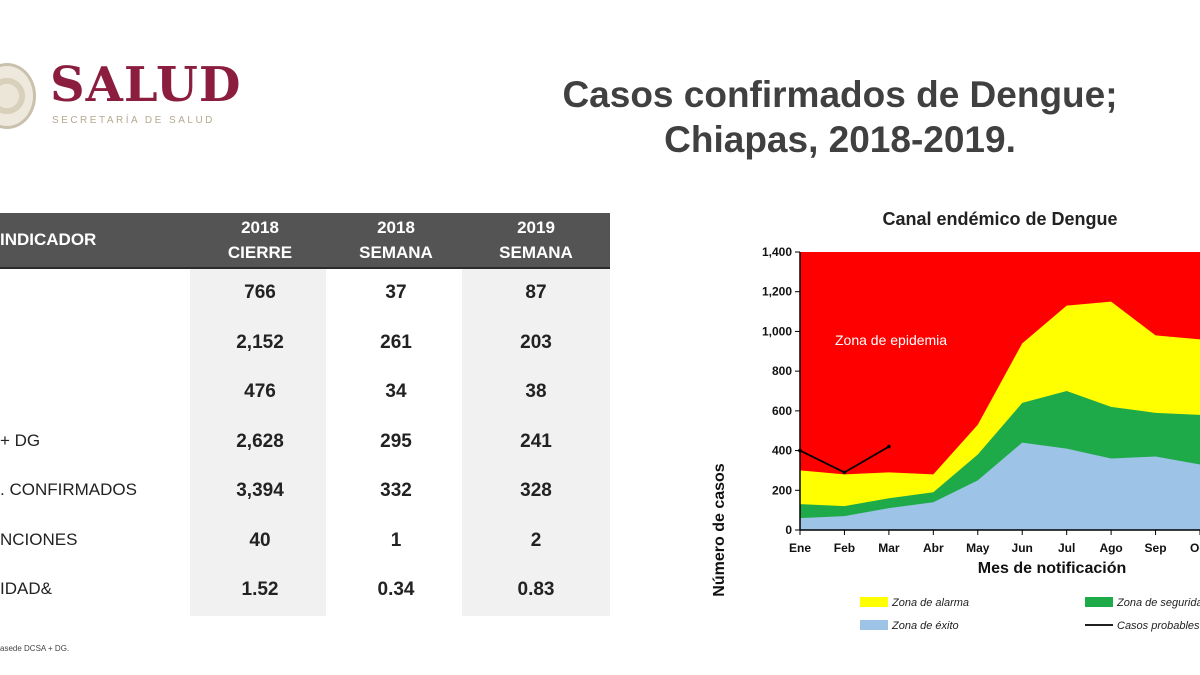 The width and height of the screenshot is (1200, 675). I want to click on row-label: + DG, so click(20, 440).